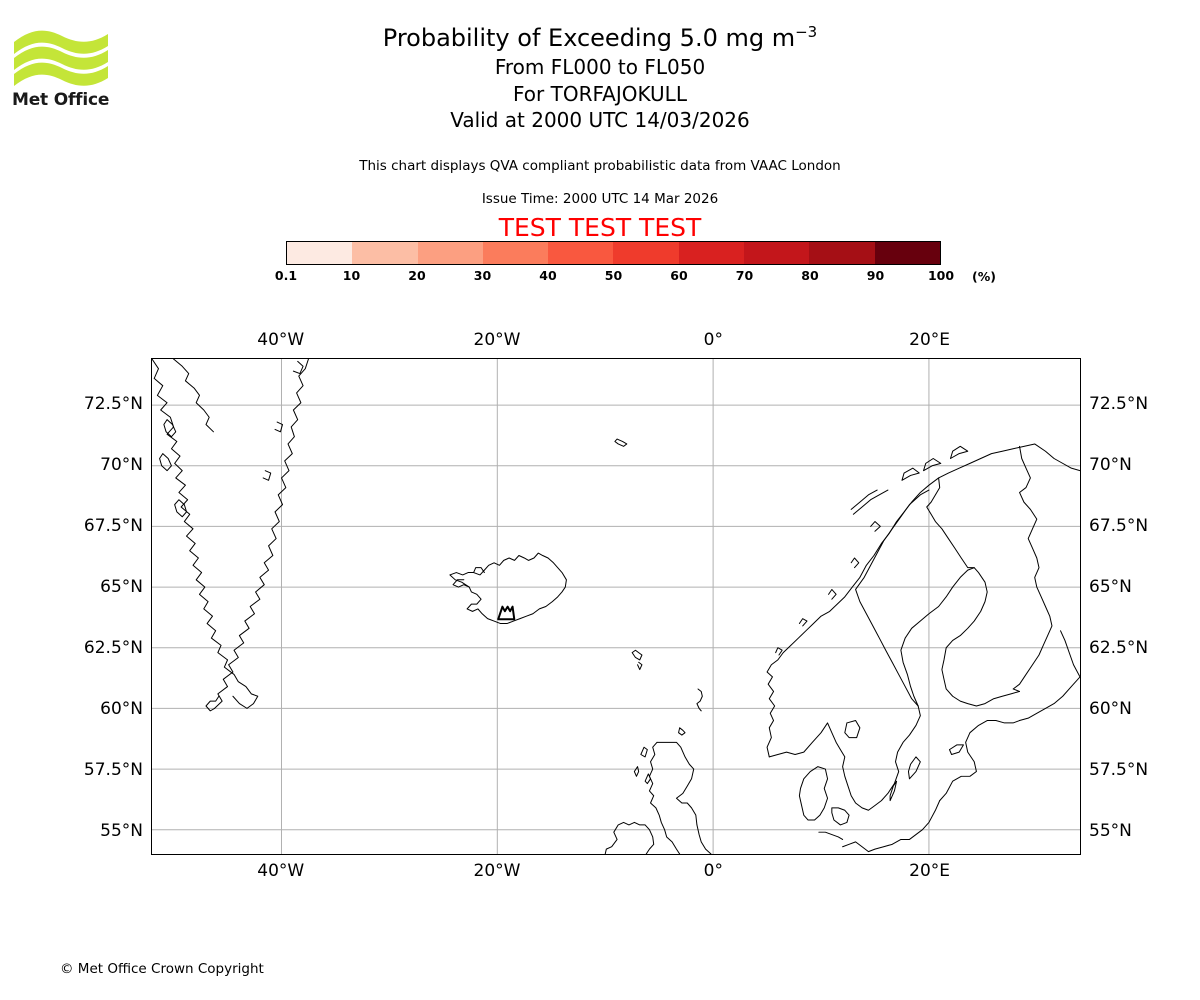  What do you see at coordinates (616, 871) in the screenshot?
I see `axis-bottom-labels: 40°W 20°W 0° 20°E` at bounding box center [616, 871].